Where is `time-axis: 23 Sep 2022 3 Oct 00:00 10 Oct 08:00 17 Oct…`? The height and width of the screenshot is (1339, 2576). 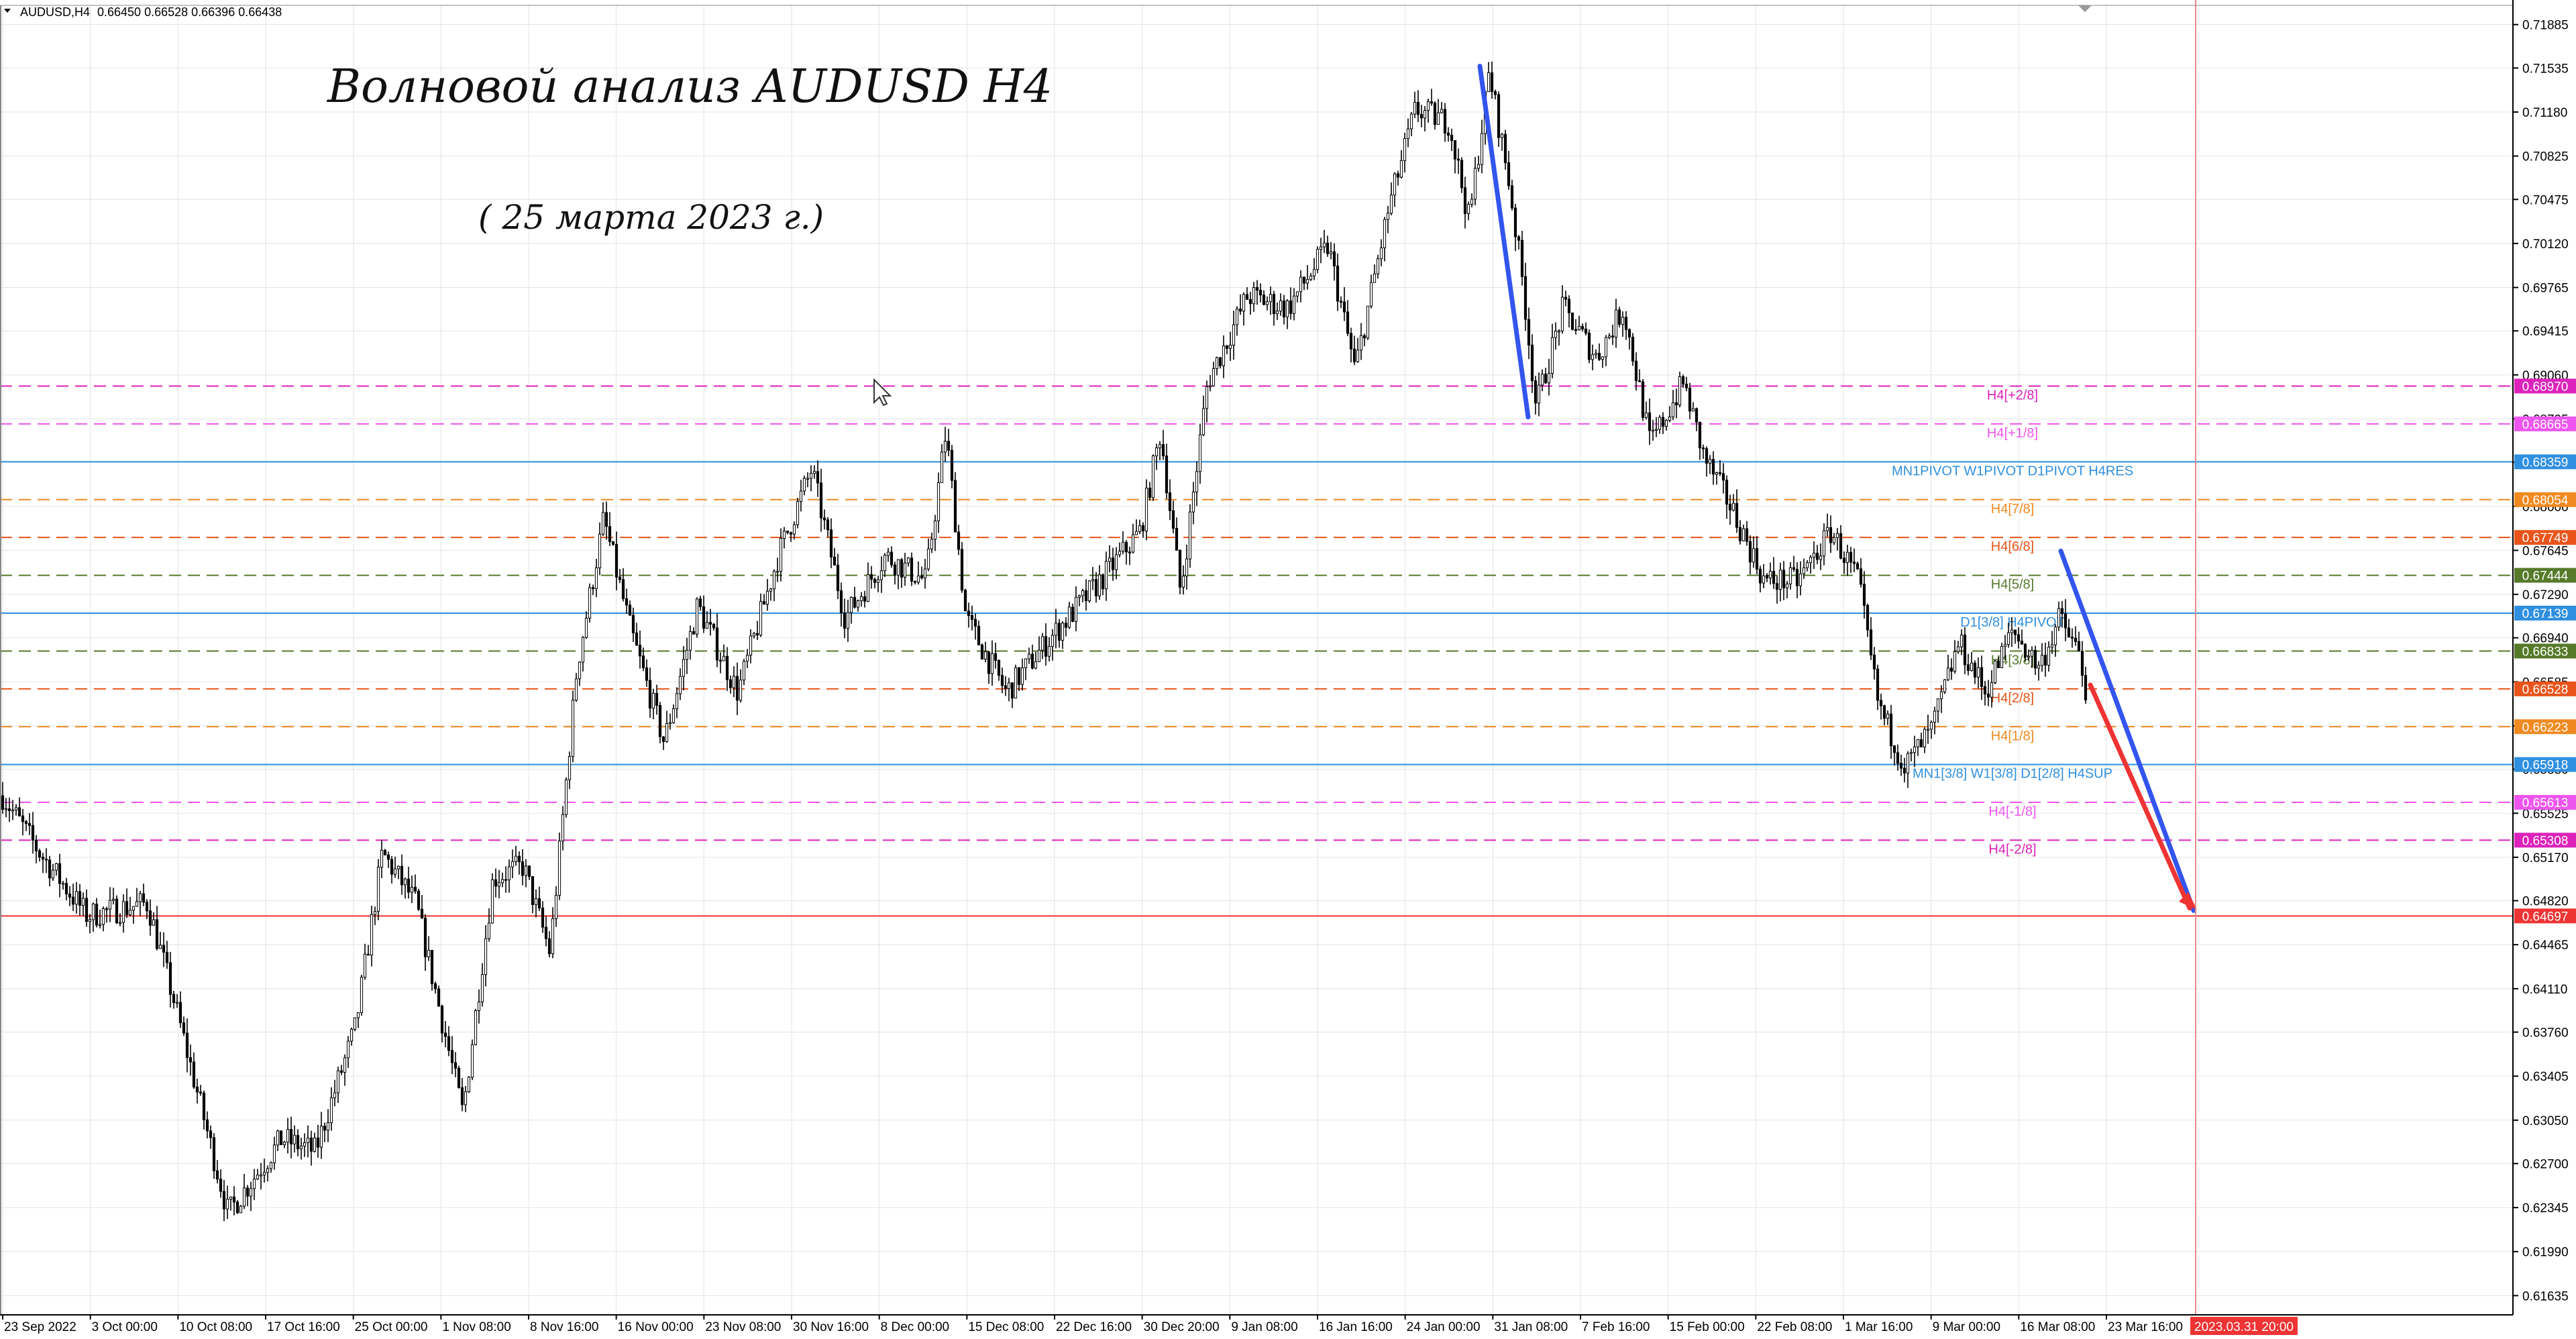
time-axis: 23 Sep 2022 3 Oct 00:00 10 Oct 08:00 17 Oct… is located at coordinates (1150, 1325).